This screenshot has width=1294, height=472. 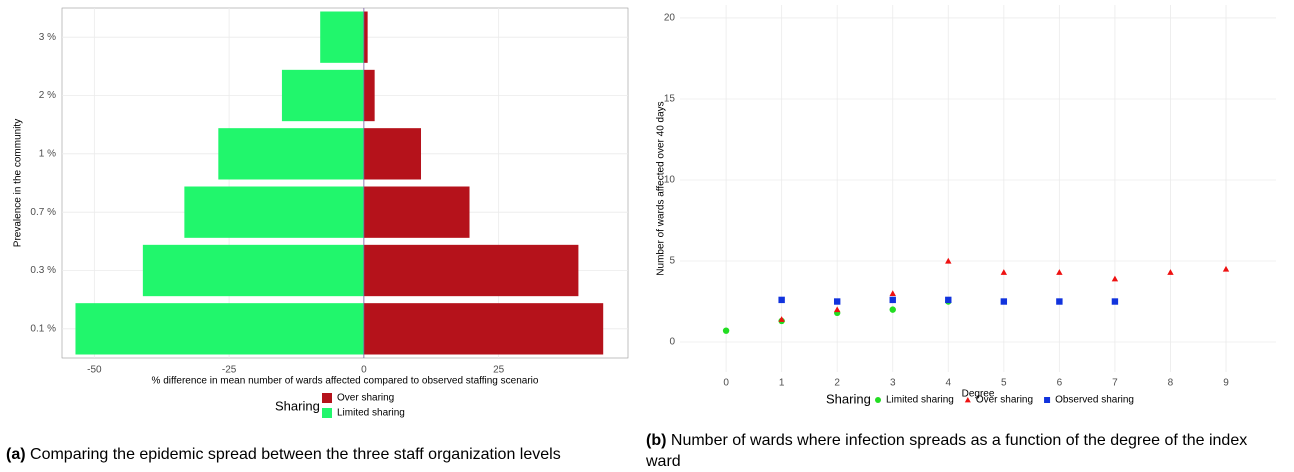 I want to click on y-tick-label: 5, so click(x=672, y=261).